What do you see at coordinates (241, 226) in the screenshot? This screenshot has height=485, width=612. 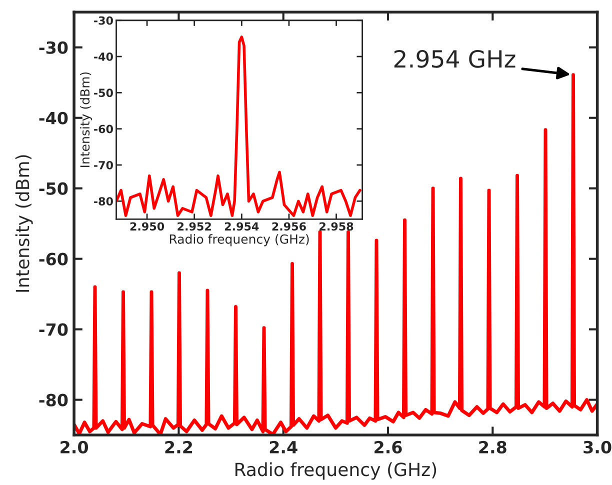 I see `x-tick-label: 2.954` at bounding box center [241, 226].